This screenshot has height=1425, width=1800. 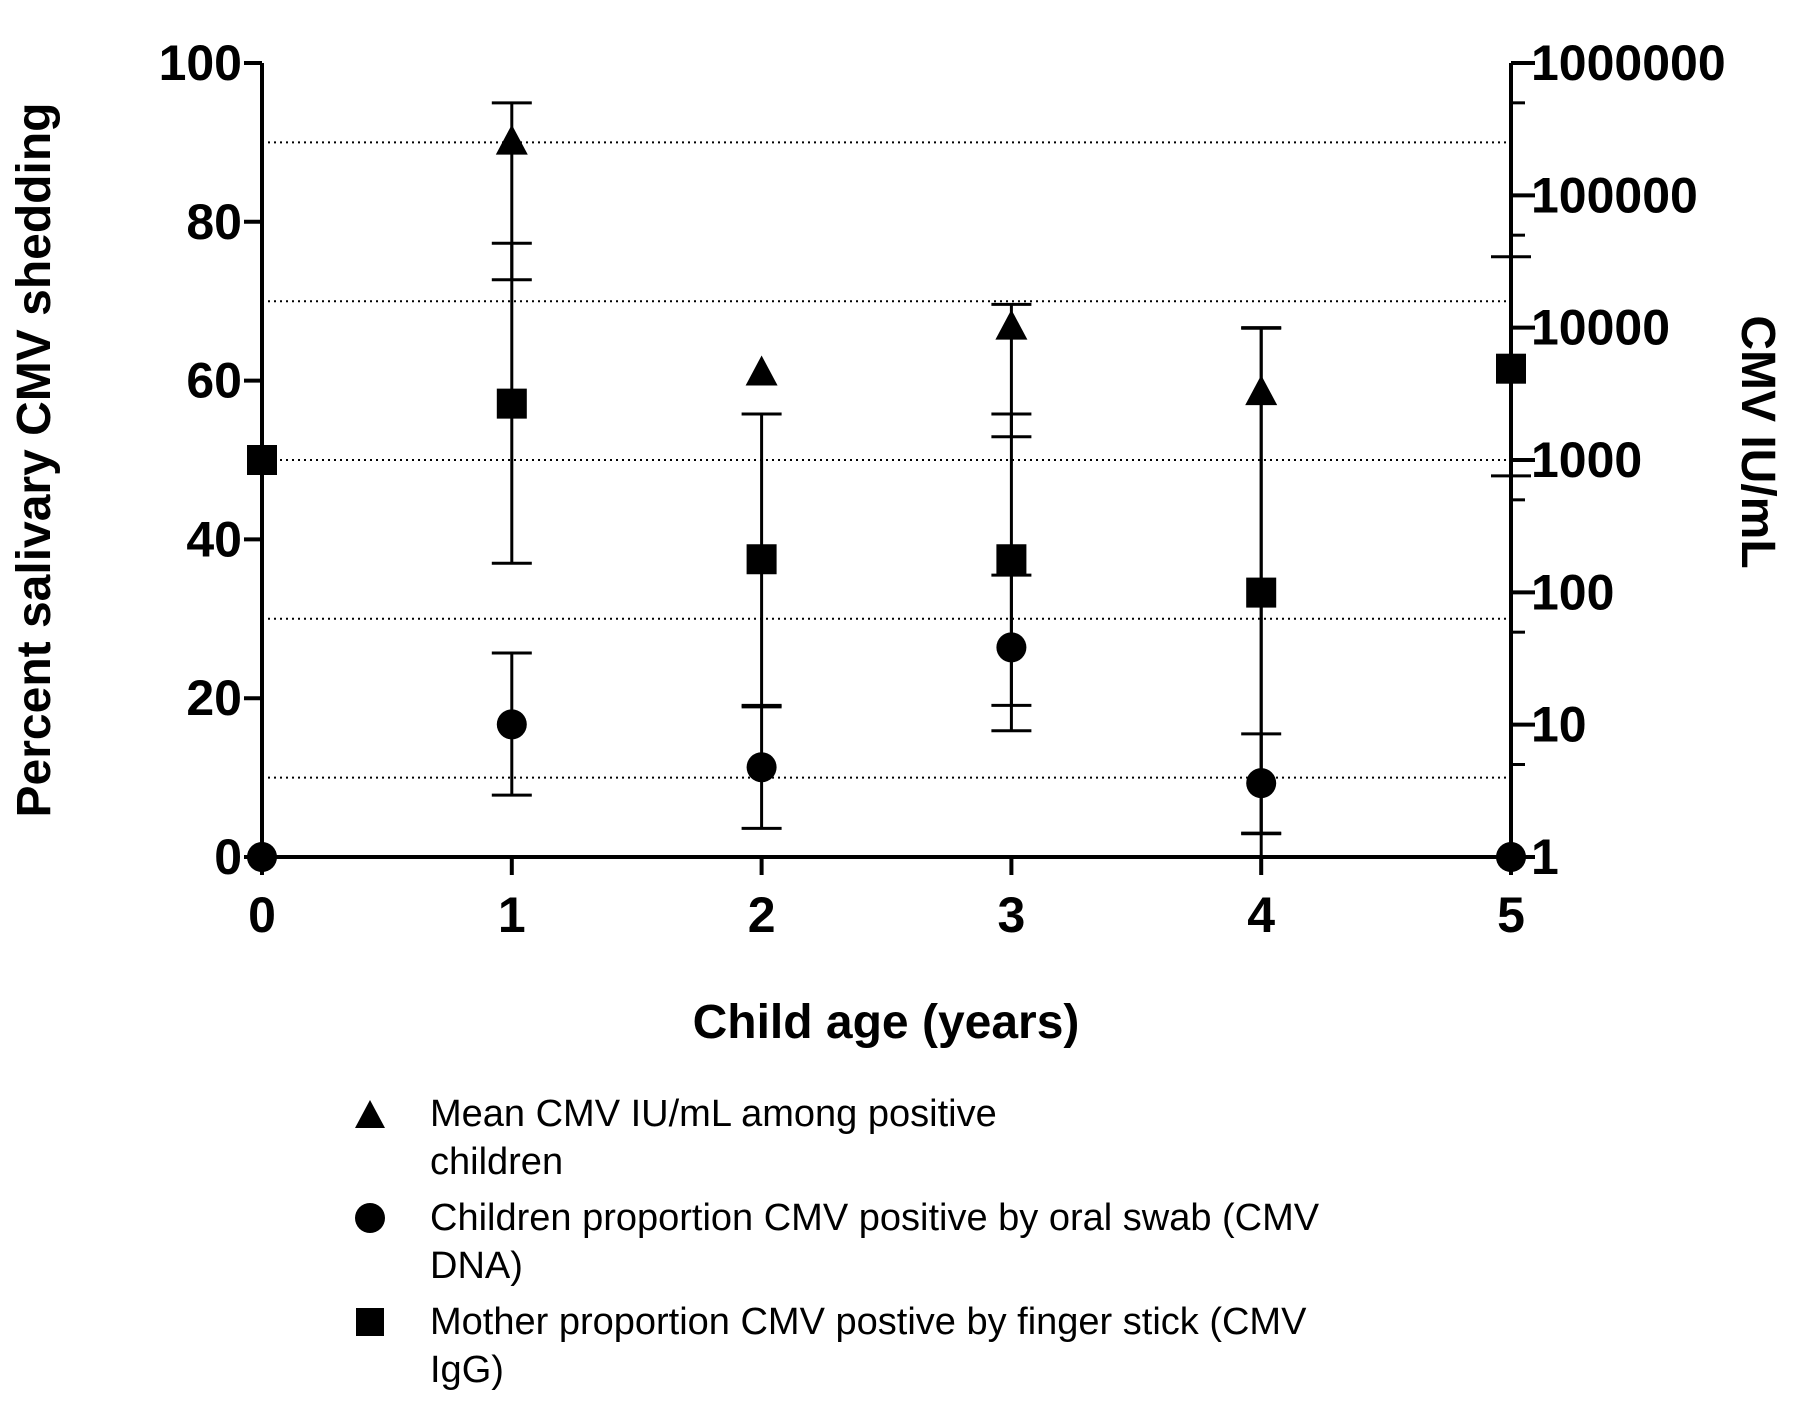 I want to click on y-left-tick-label: 100, so click(x=200, y=63).